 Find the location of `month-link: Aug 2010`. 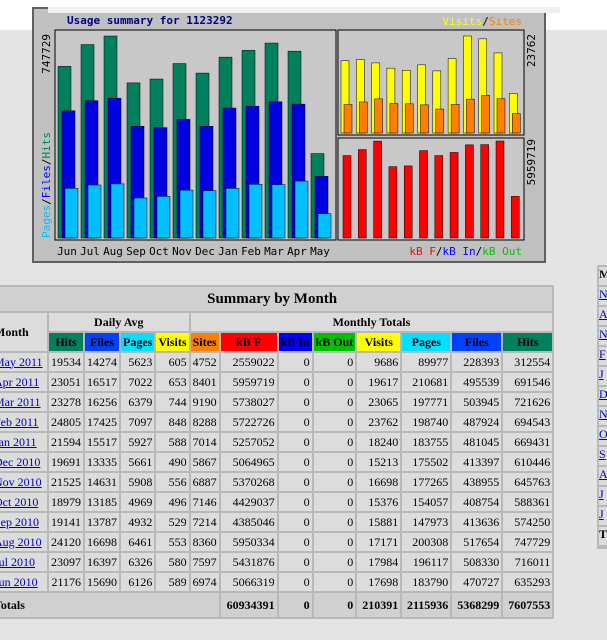

month-link: Aug 2010 is located at coordinates (21, 541).